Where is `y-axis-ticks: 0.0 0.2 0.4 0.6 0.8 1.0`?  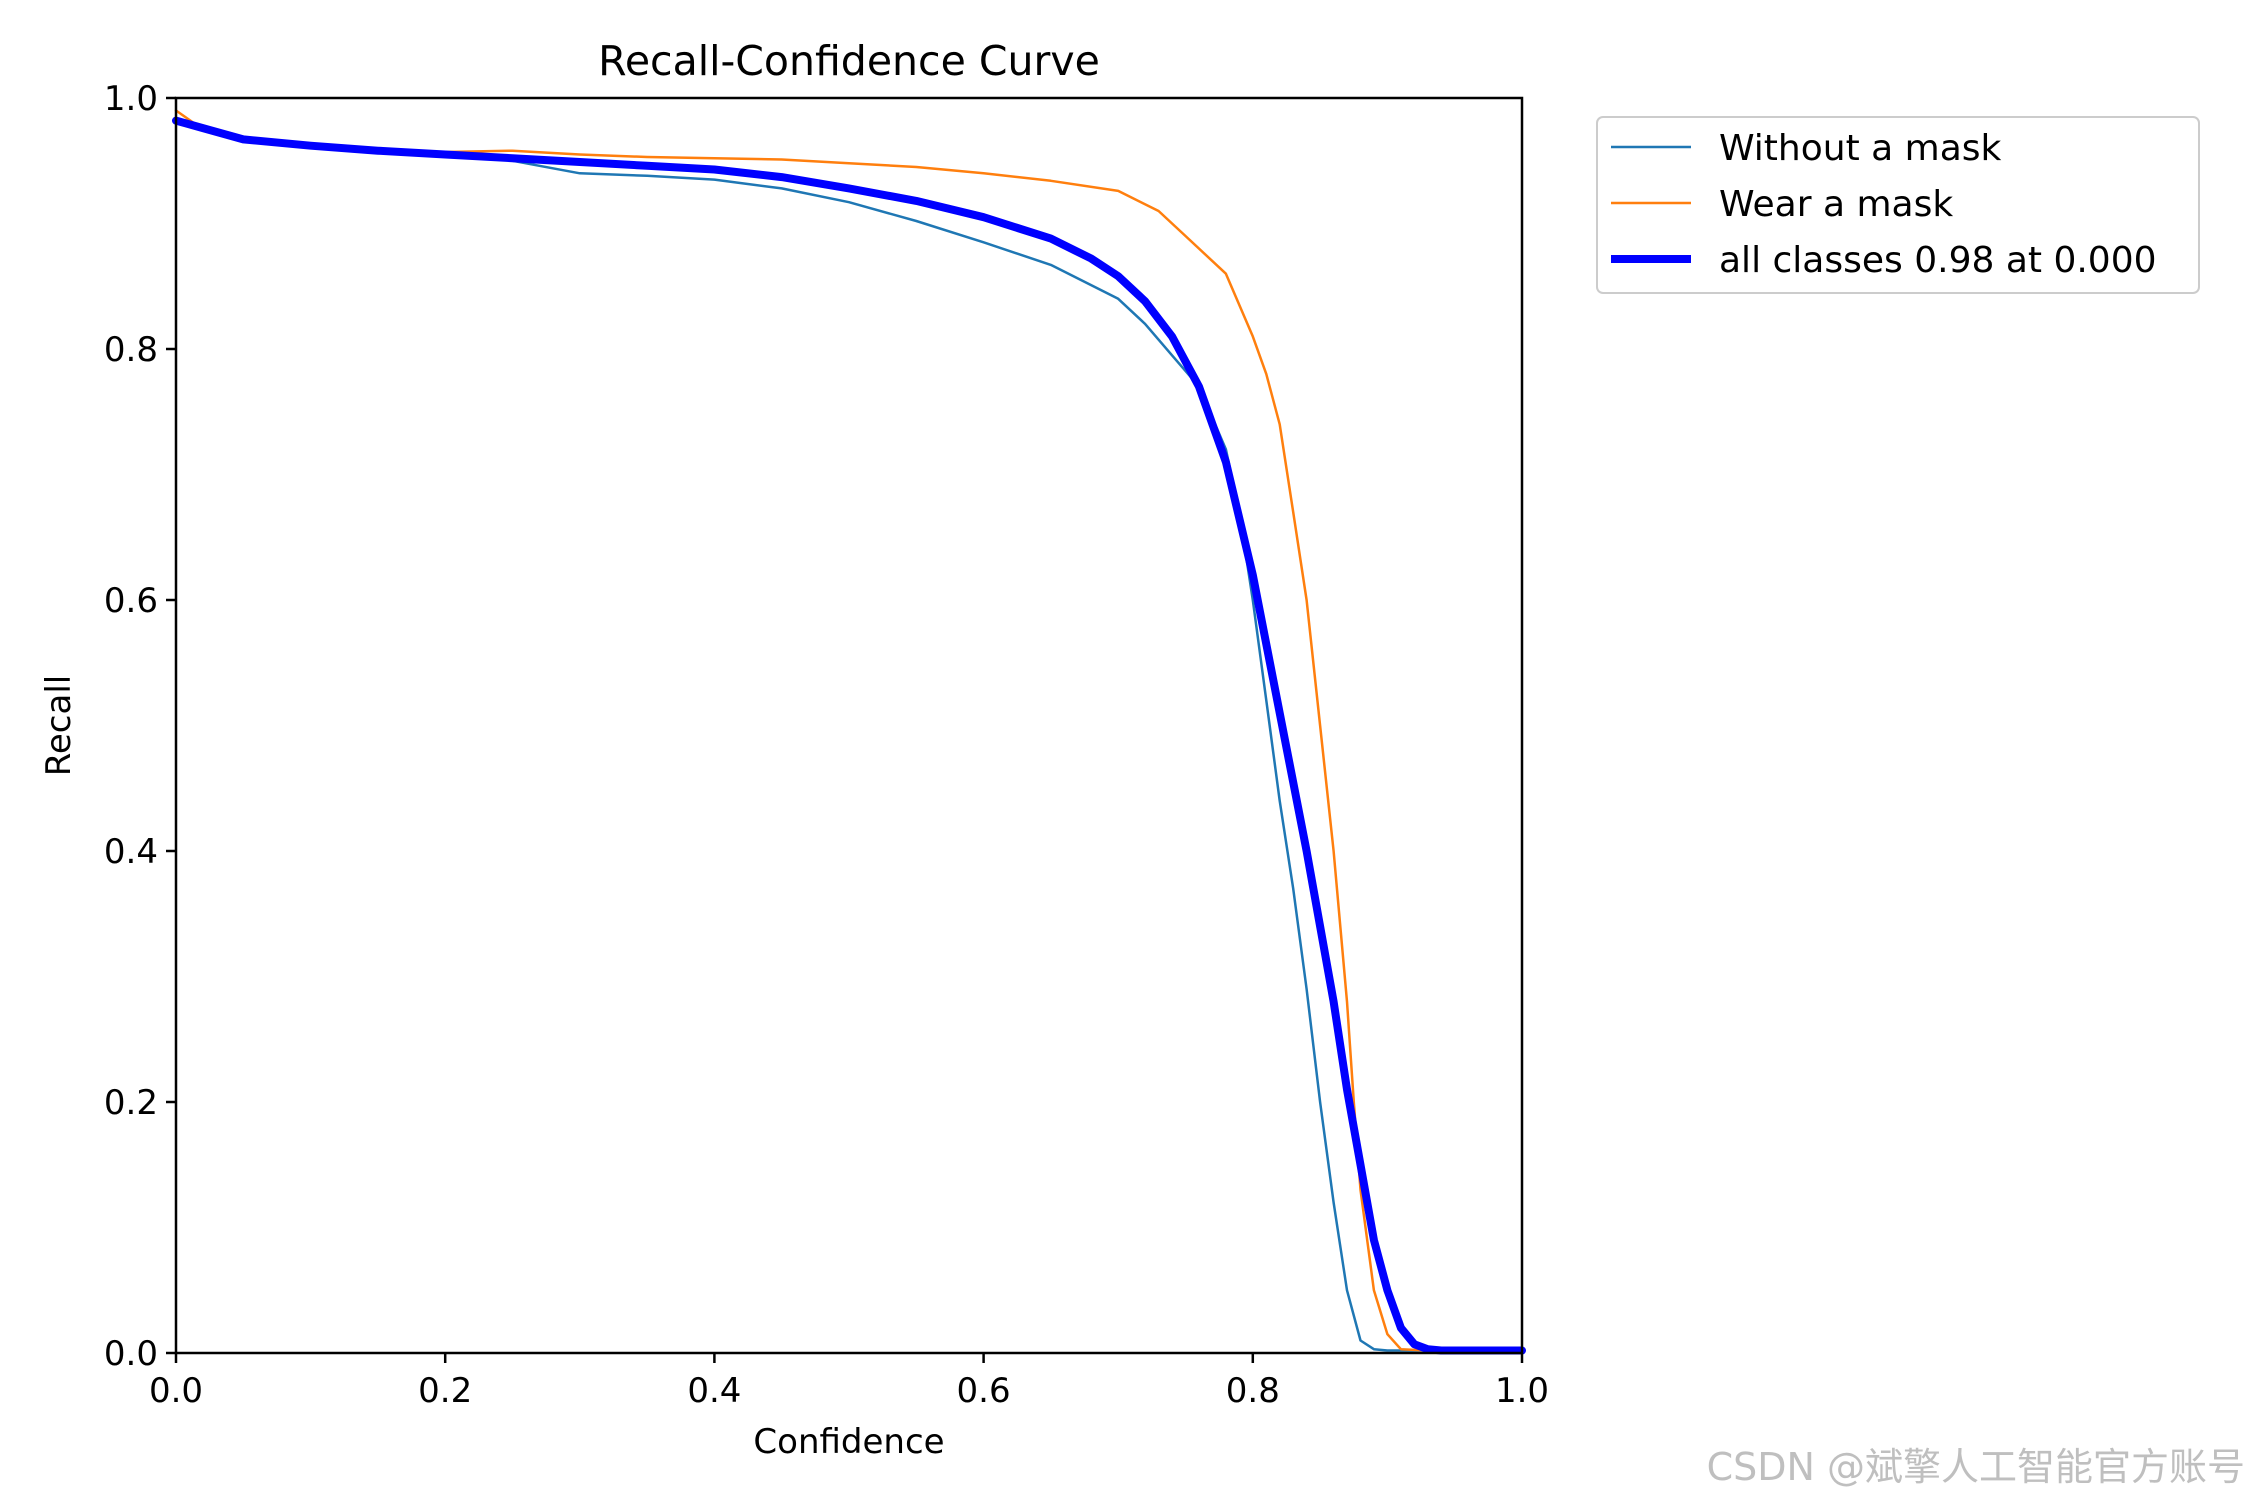 y-axis-ticks: 0.0 0.2 0.4 0.6 0.8 1.0 is located at coordinates (140, 726).